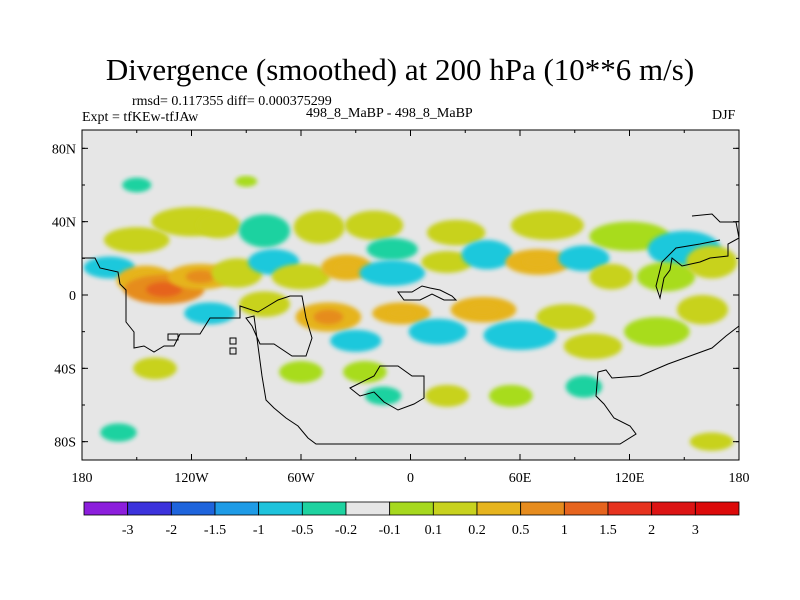  What do you see at coordinates (232, 101) in the screenshot?
I see `rmsd-label: rmsd= 0.117355 diff= 0.000375299` at bounding box center [232, 101].